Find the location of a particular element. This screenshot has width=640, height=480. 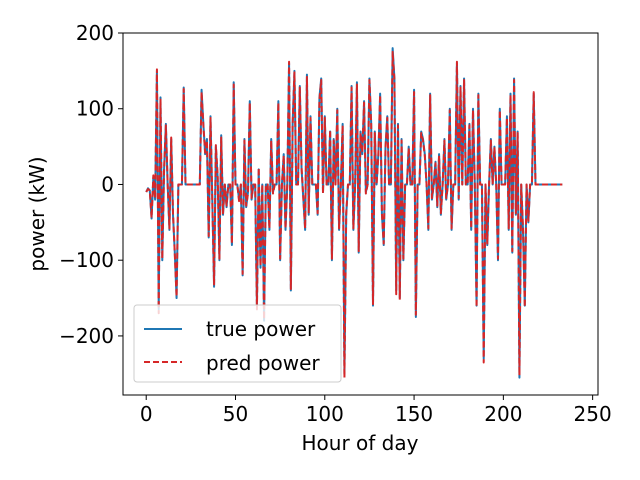

x-tick-label: 200 is located at coordinates (503, 414).